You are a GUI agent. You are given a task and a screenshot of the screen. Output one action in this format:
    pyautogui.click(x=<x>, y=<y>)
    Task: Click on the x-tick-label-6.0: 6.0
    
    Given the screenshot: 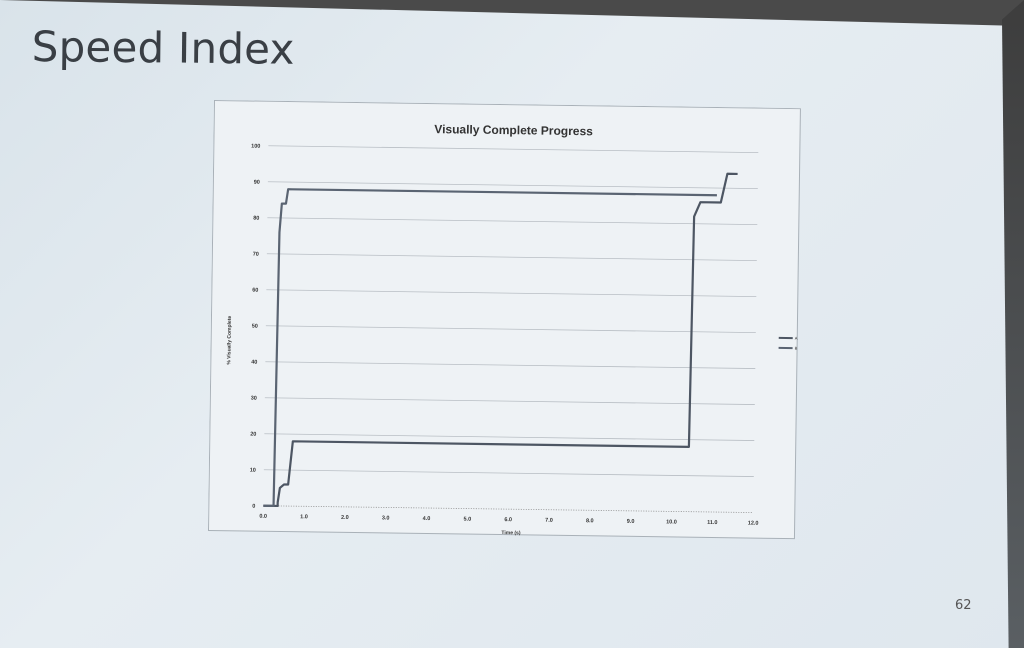 What is the action you would take?
    pyautogui.click(x=508, y=520)
    